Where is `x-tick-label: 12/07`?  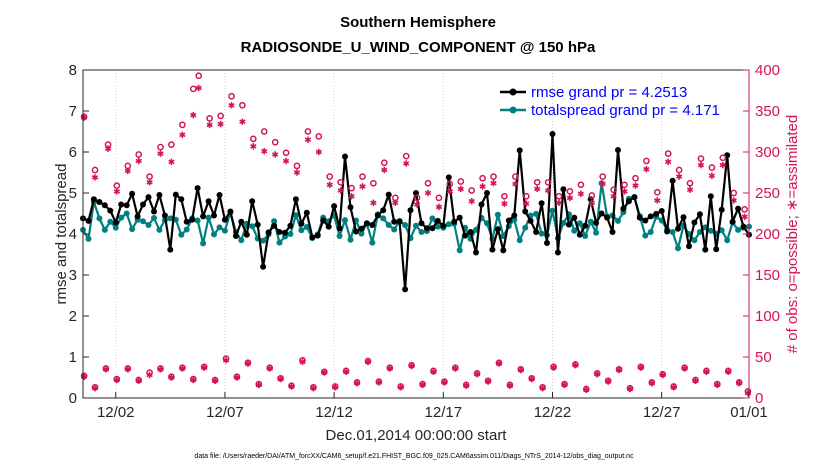
x-tick-label: 12/07 is located at coordinates (225, 412).